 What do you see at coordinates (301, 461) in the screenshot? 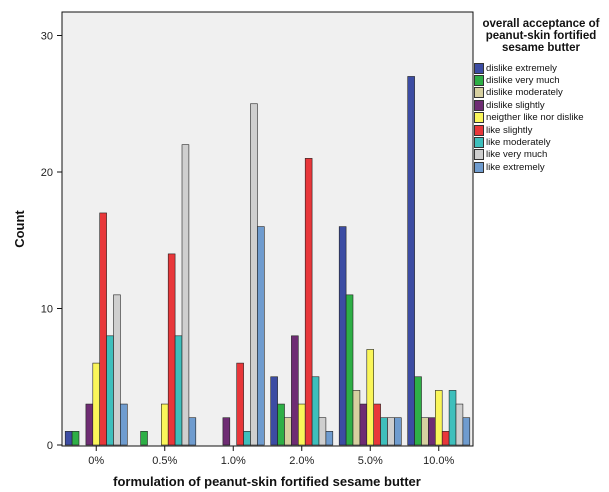
I see `x-tick-label: 2.0%` at bounding box center [301, 461].